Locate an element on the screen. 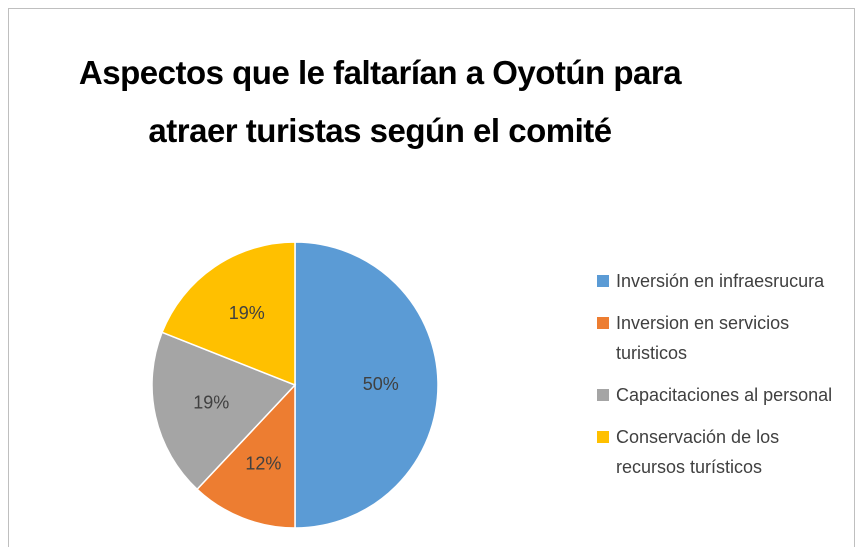  data-label: 50% is located at coordinates (381, 384).